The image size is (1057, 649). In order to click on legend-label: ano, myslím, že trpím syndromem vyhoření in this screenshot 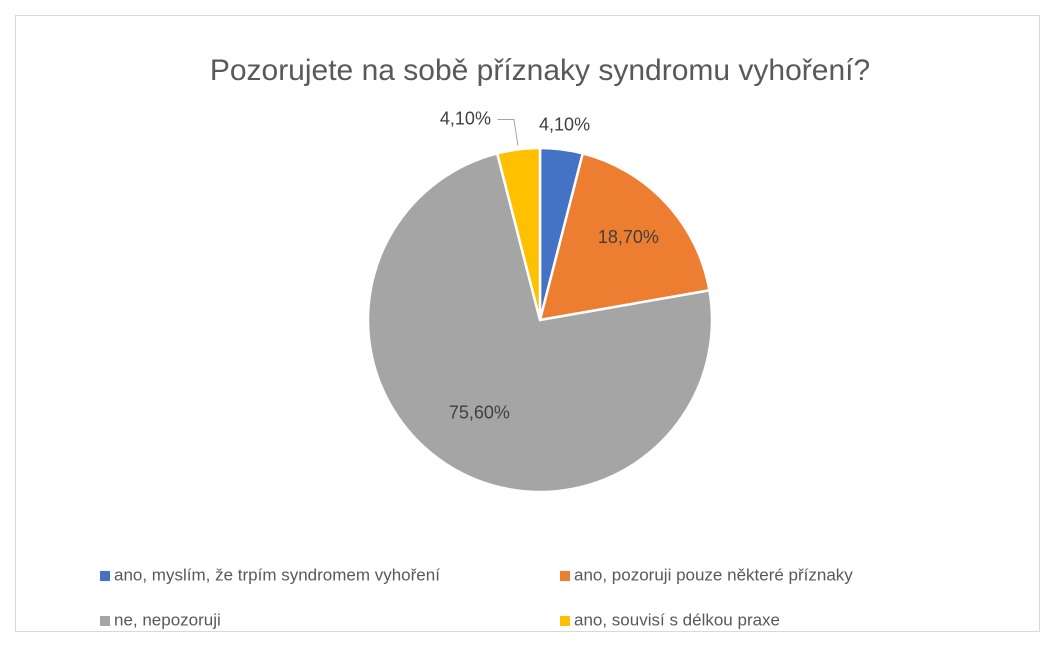, I will do `click(277, 574)`.